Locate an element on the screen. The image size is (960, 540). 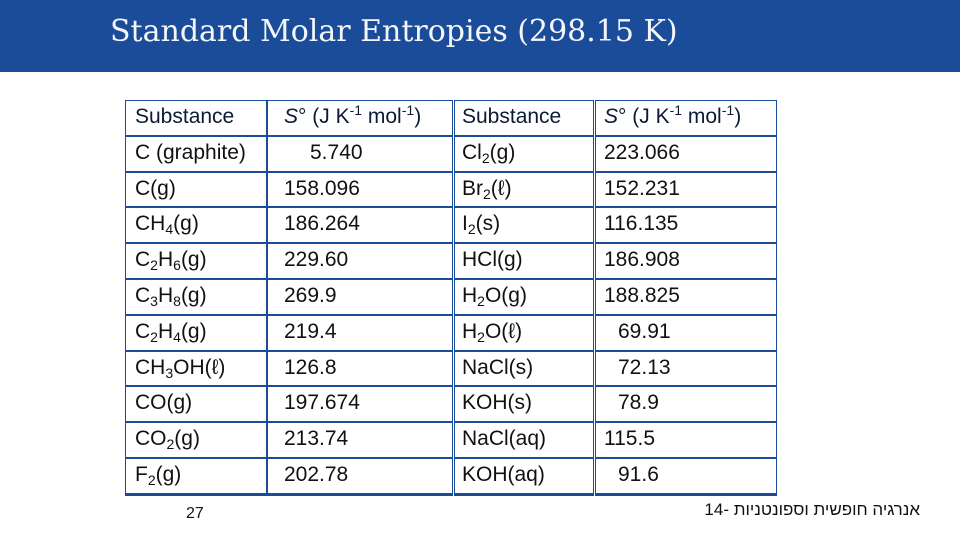
entropy-value: 69.91 is located at coordinates (644, 331).